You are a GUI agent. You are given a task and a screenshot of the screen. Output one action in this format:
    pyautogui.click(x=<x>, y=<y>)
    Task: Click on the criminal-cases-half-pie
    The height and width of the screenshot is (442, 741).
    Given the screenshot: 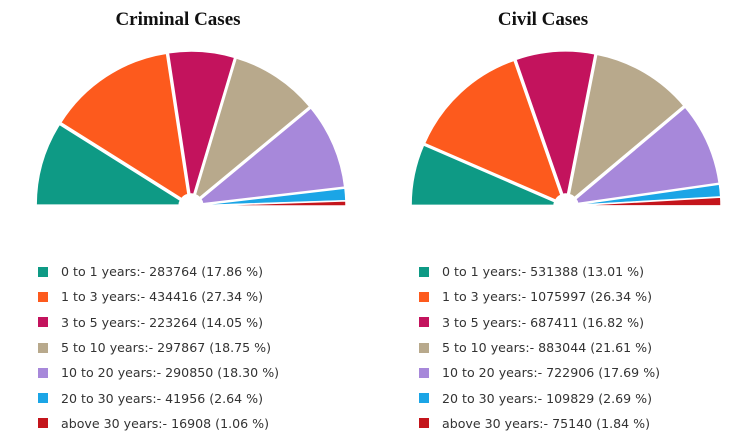 What is the action you would take?
    pyautogui.click(x=191, y=128)
    